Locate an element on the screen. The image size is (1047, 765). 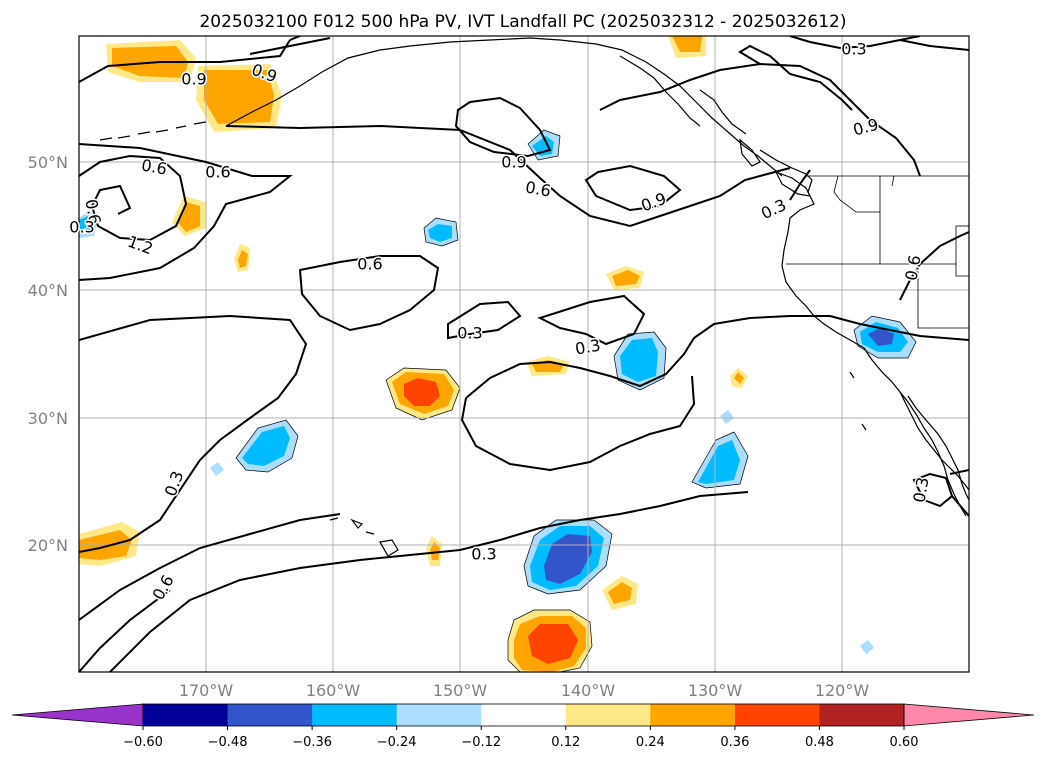
colorbar-frame is located at coordinates (523, 715).